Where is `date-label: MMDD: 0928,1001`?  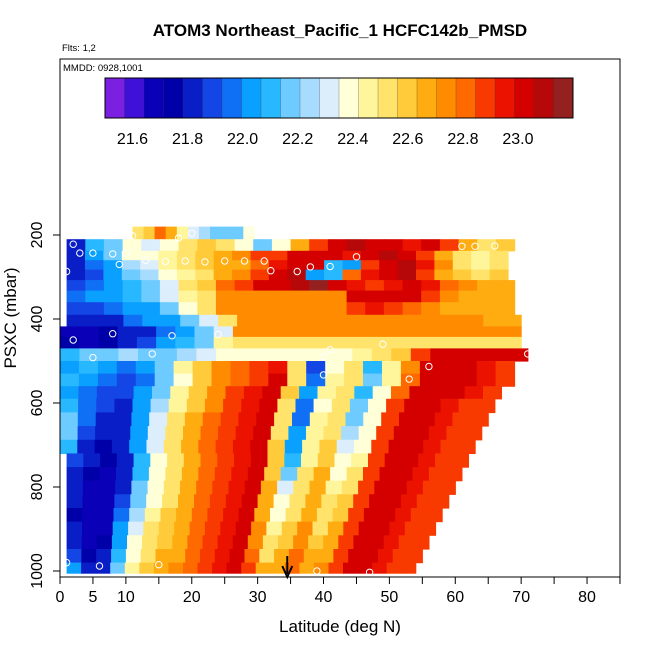
date-label: MMDD: 0928,1001 is located at coordinates (103, 68).